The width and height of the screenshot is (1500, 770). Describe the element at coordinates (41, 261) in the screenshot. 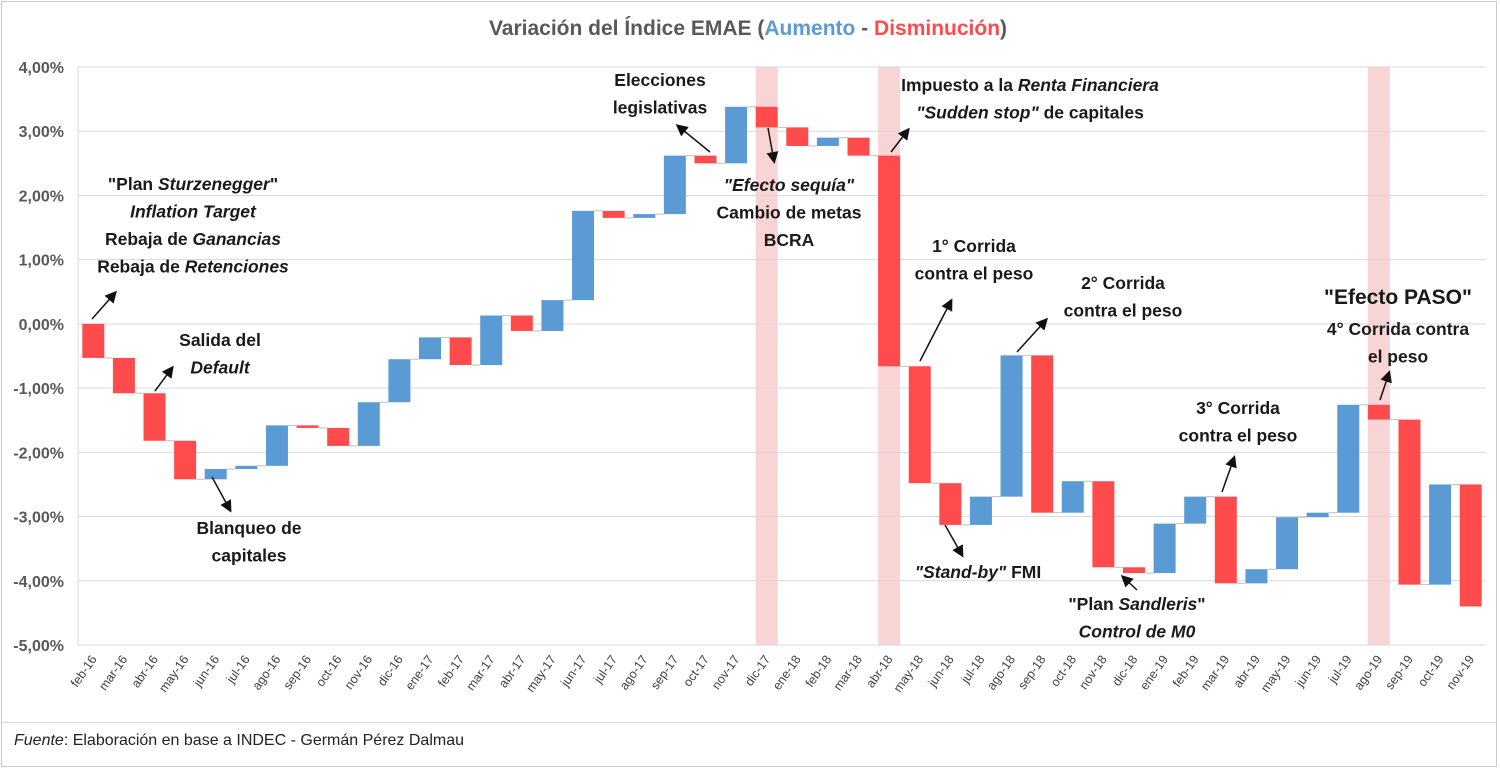

I see `y-tick-label: 1,00%` at that location.